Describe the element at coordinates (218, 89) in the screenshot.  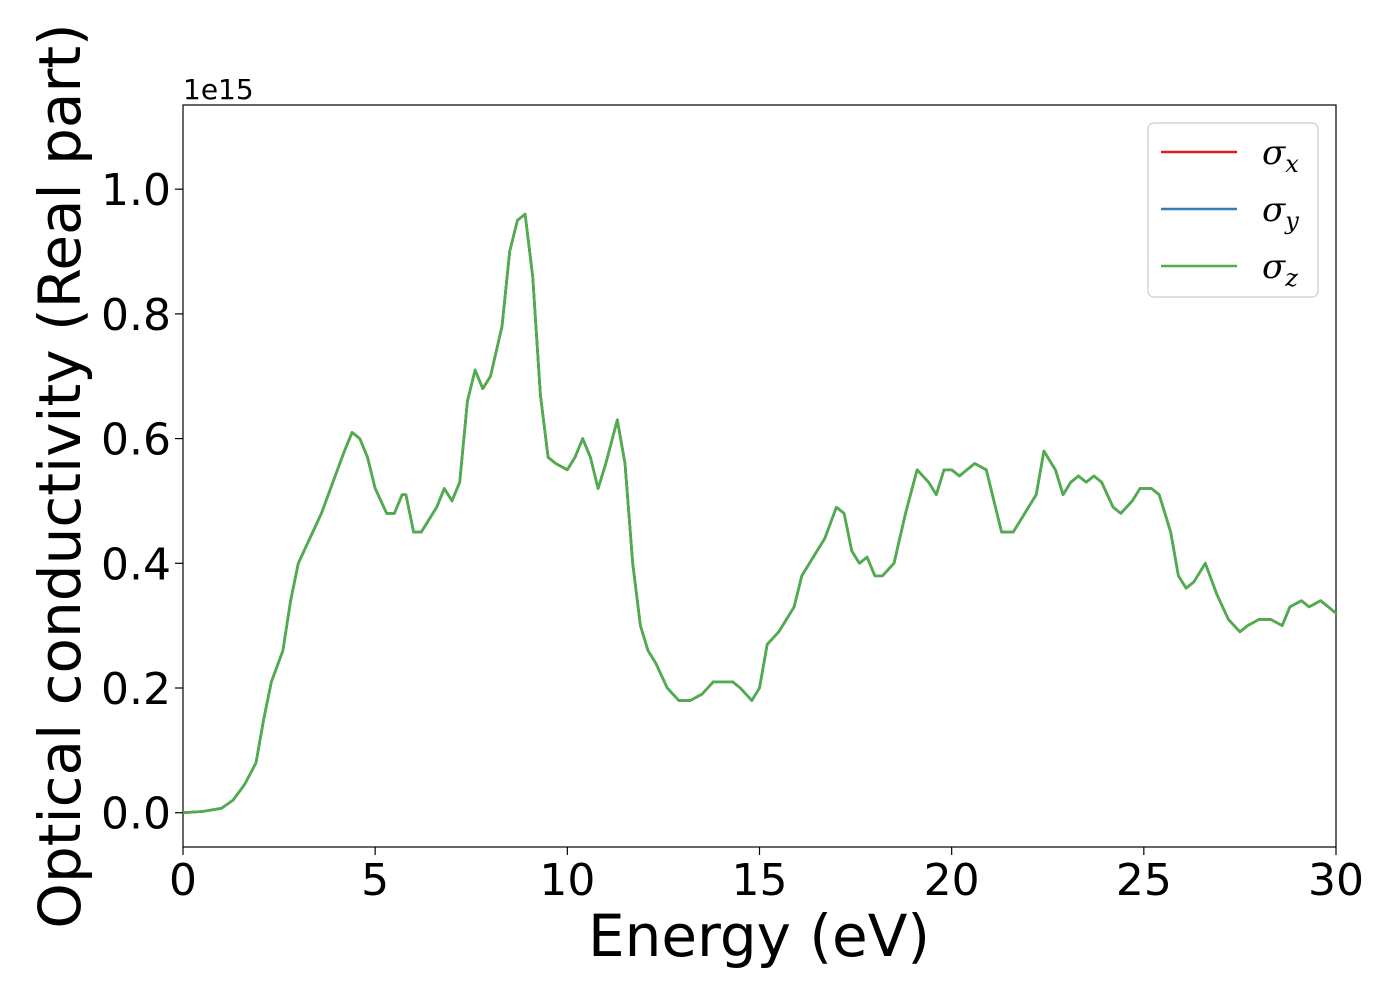
I see `y-offset-label: 1e15` at that location.